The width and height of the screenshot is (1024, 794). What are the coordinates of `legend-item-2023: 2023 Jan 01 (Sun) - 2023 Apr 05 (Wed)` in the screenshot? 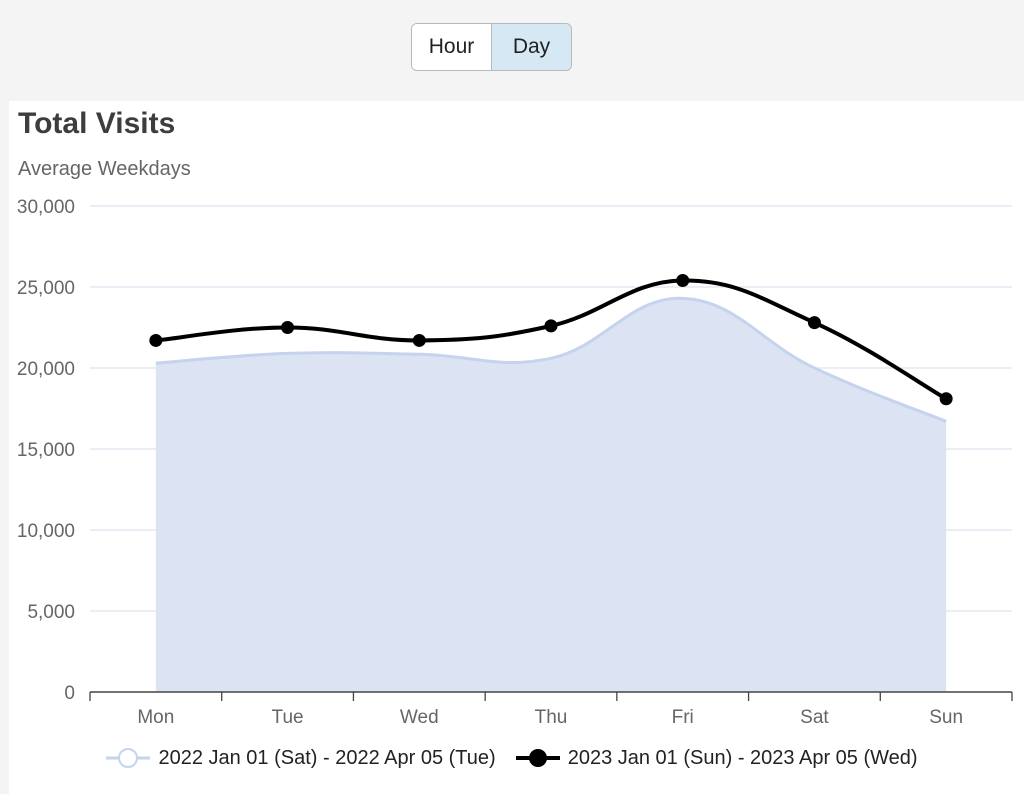 It's located at (716, 758).